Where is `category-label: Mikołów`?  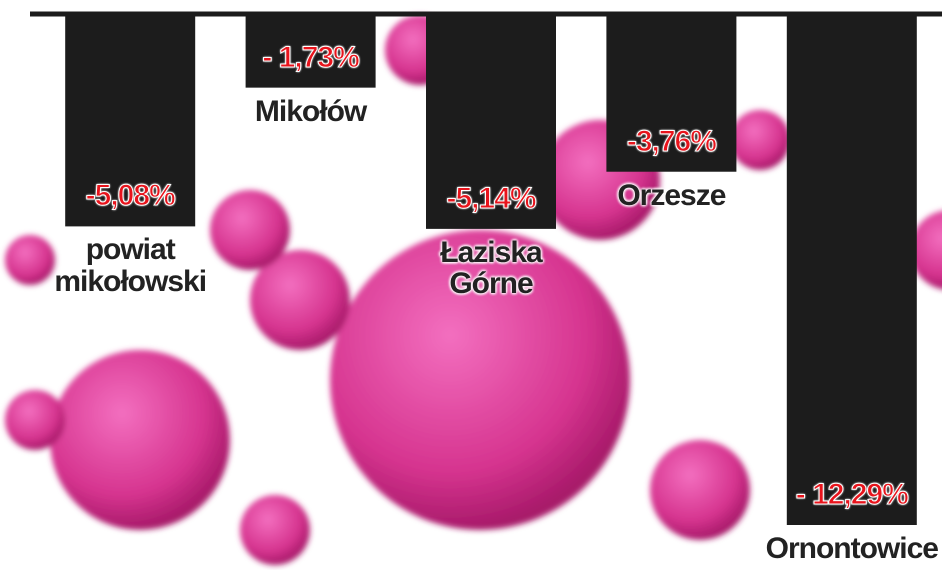 category-label: Mikołów is located at coordinates (310, 111).